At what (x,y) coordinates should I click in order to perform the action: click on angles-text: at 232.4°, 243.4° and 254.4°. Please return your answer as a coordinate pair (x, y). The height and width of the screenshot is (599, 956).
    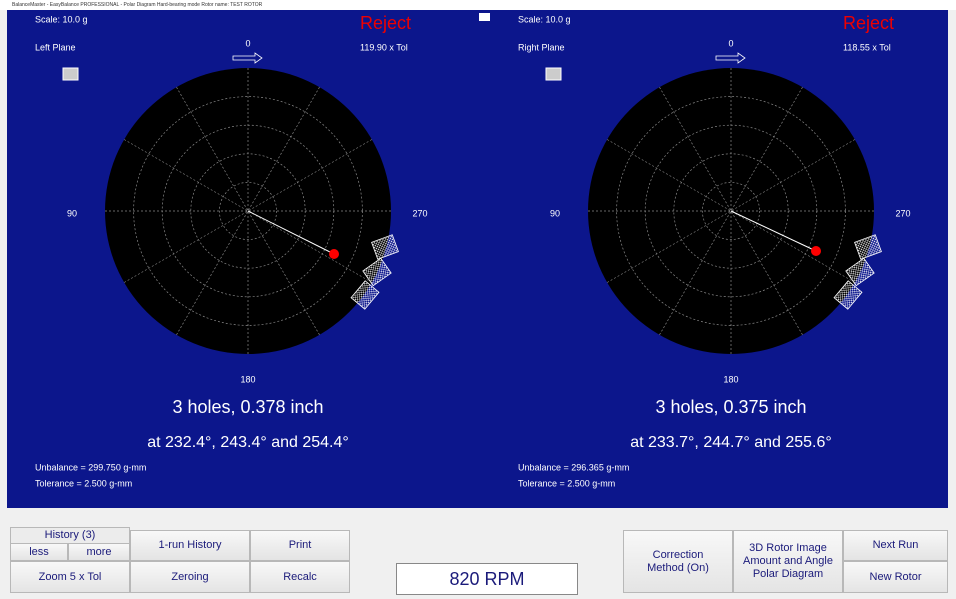
    Looking at the image, I should click on (248, 442).